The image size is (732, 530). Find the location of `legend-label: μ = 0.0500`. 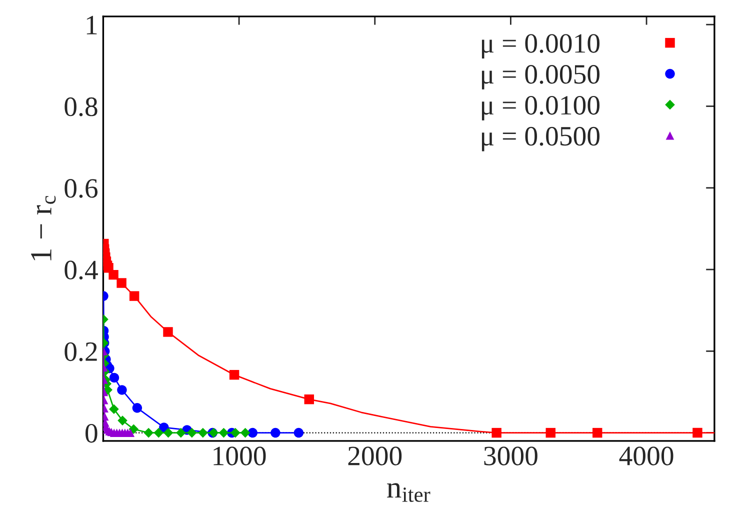

legend-label: μ = 0.0500 is located at coordinates (541, 139).